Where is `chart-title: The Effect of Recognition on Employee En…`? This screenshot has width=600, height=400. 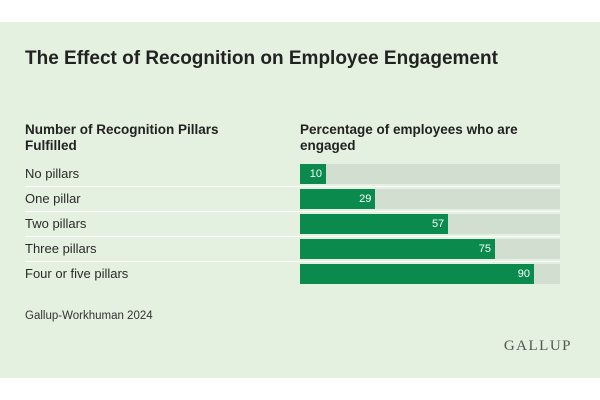 chart-title: The Effect of Recognition on Employee En… is located at coordinates (261, 58).